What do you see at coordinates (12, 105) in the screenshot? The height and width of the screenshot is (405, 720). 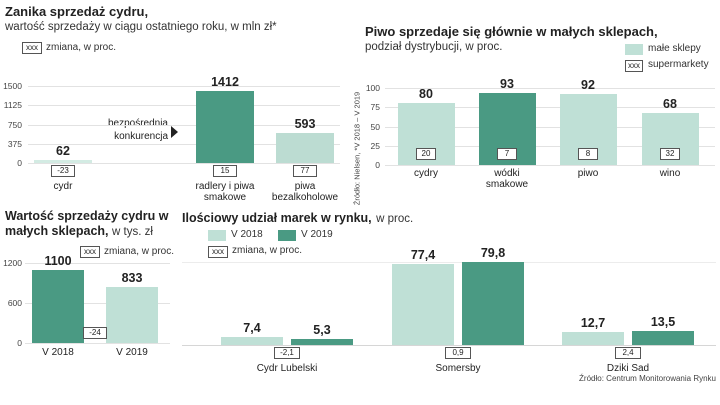 I see `y-tick-label: 1125` at bounding box center [12, 105].